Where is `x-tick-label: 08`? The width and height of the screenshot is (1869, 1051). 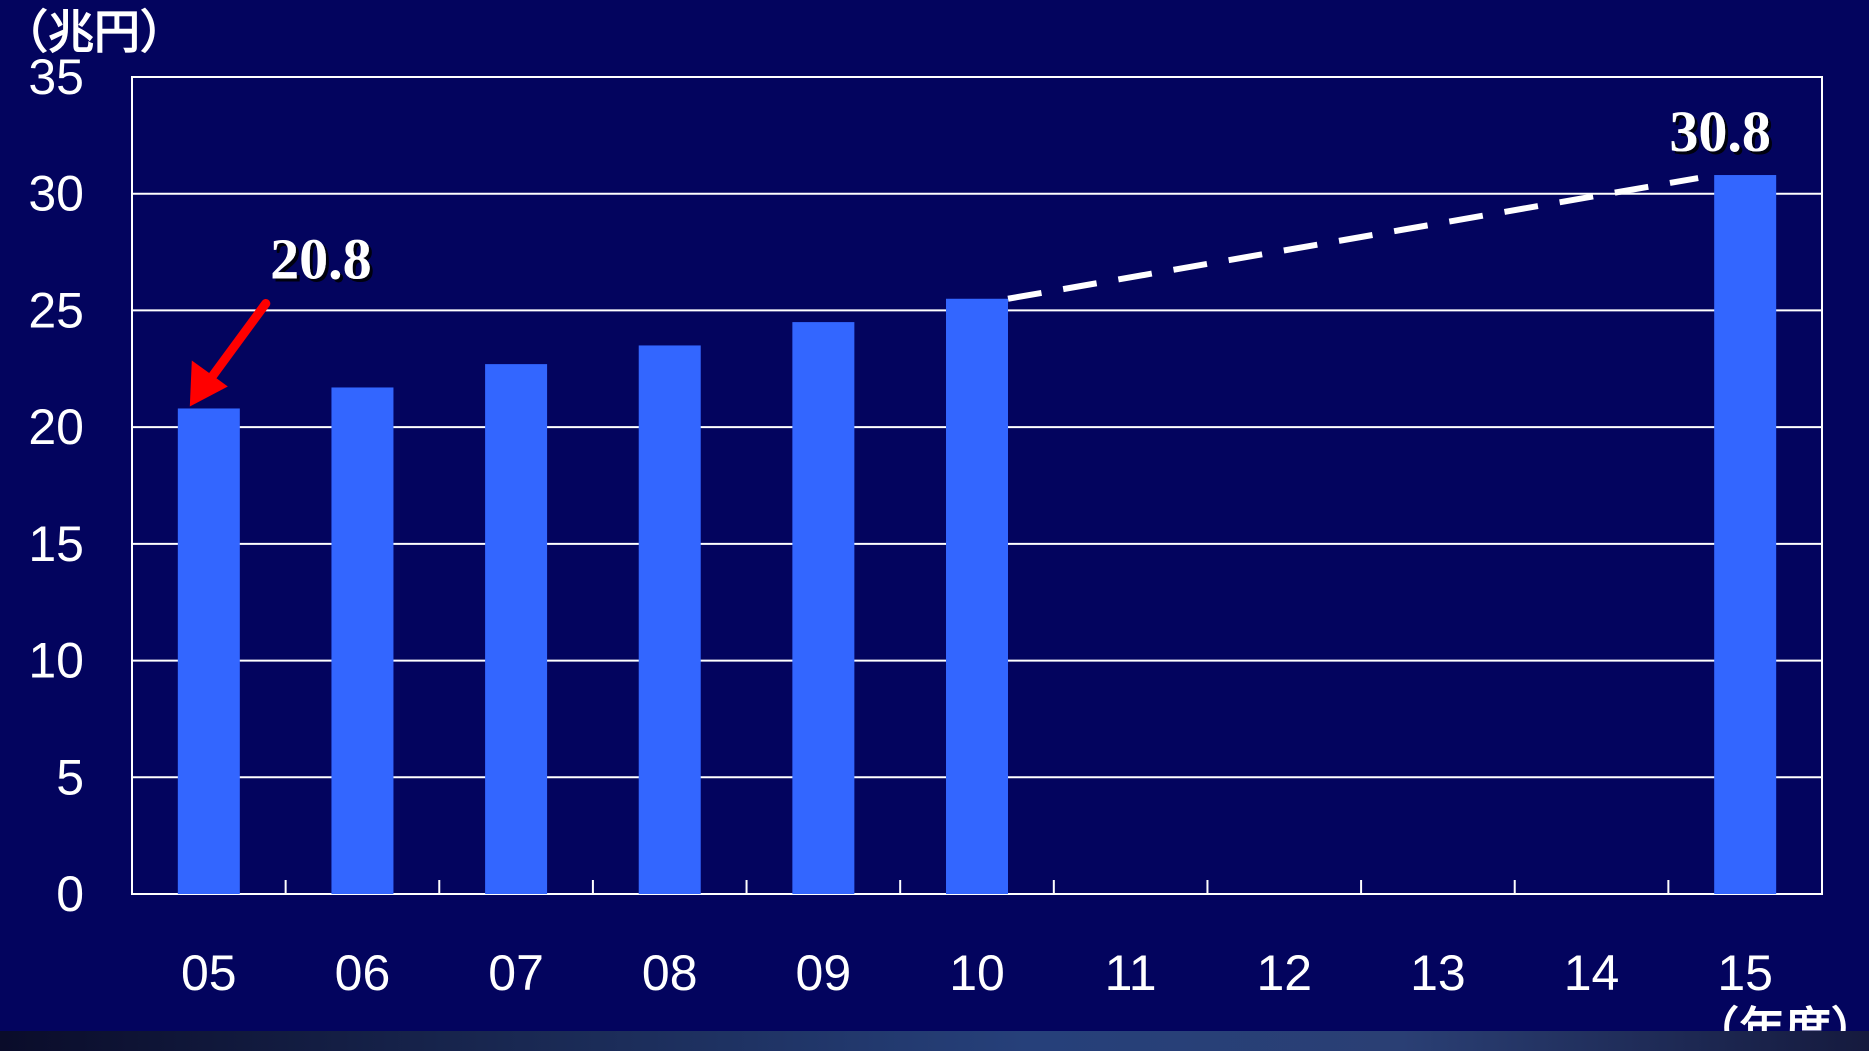
x-tick-label: 08 is located at coordinates (670, 973).